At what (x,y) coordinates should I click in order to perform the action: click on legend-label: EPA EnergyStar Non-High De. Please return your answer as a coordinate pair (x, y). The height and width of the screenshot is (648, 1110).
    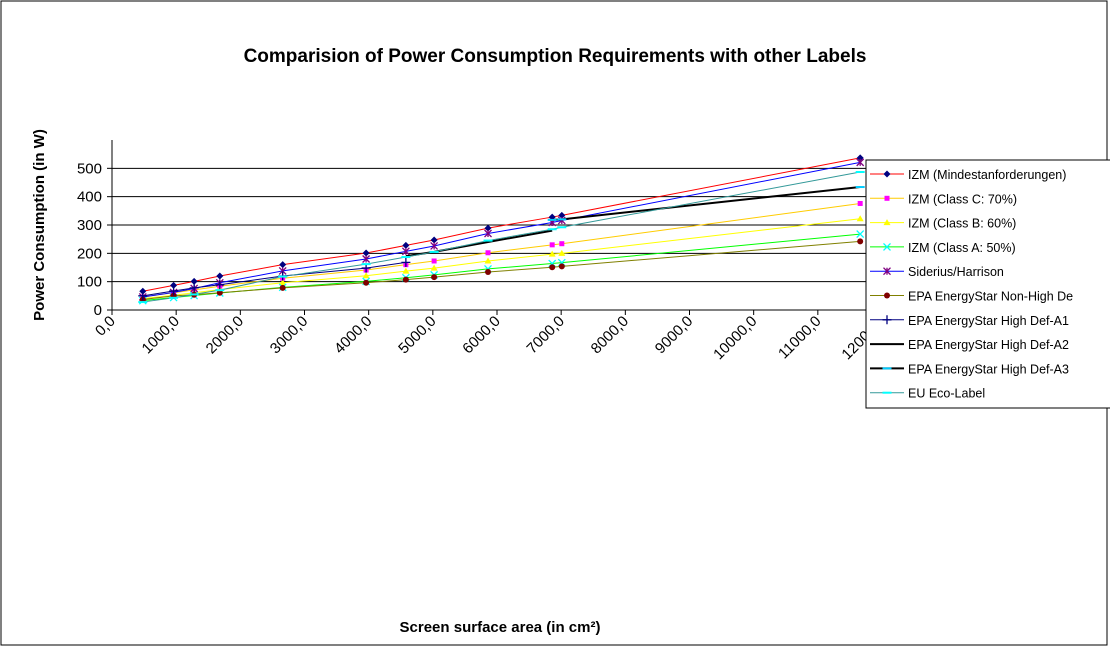
    Looking at the image, I should click on (990, 297).